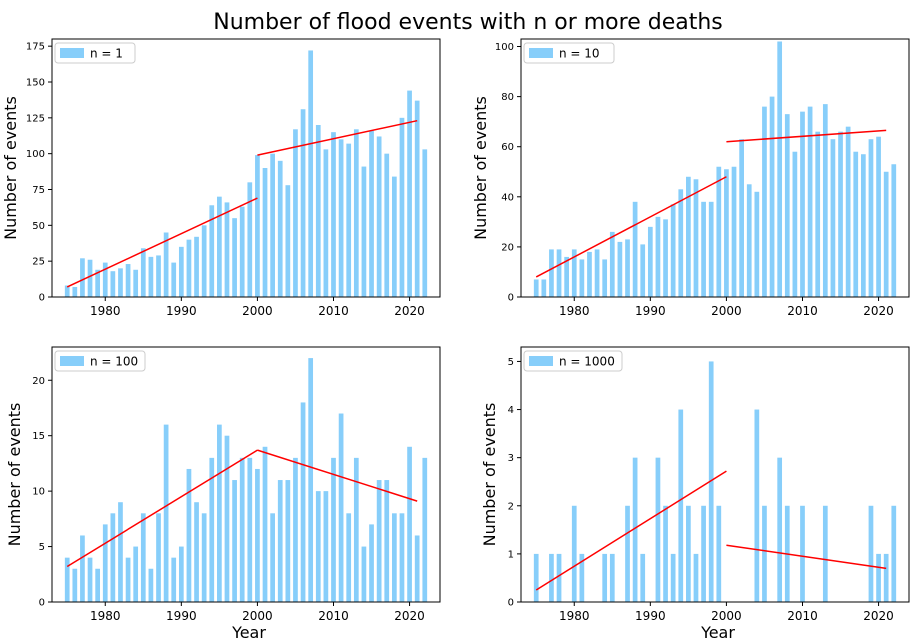 The width and height of the screenshot is (911, 641). I want to click on x-tick-label: 1990, so click(650, 311).